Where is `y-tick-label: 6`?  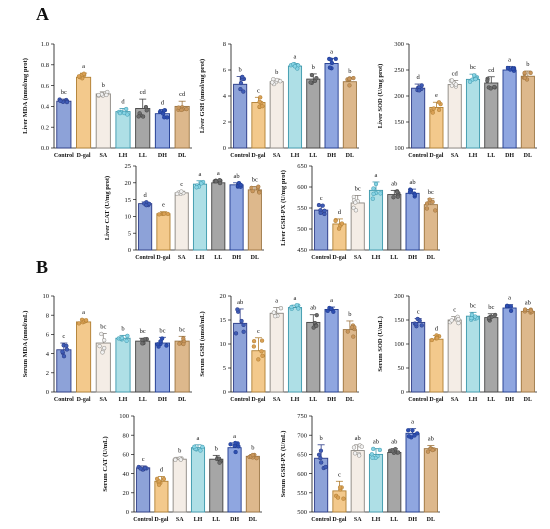 y-tick-label: 6 is located at coordinates (48, 335).